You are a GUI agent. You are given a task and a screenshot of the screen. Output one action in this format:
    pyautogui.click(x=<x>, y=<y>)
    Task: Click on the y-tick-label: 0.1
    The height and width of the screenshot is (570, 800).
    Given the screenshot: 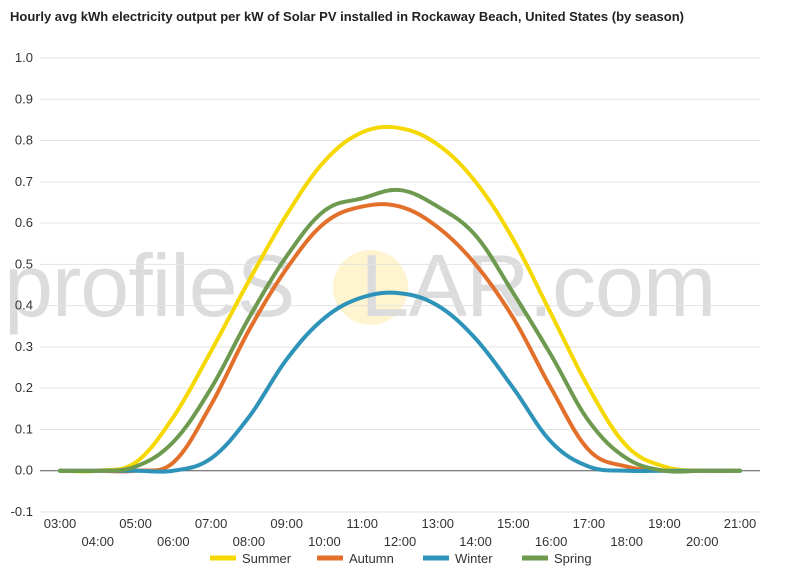 What is the action you would take?
    pyautogui.click(x=24, y=428)
    